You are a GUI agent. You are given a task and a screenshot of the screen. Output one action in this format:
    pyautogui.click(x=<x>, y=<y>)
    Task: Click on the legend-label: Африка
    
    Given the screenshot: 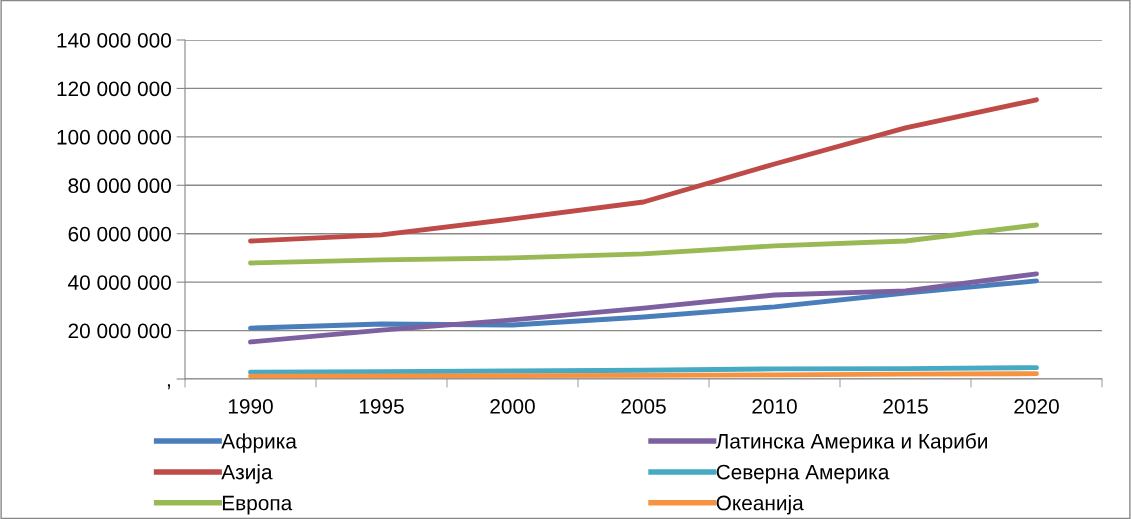 What is the action you would take?
    pyautogui.click(x=259, y=443)
    